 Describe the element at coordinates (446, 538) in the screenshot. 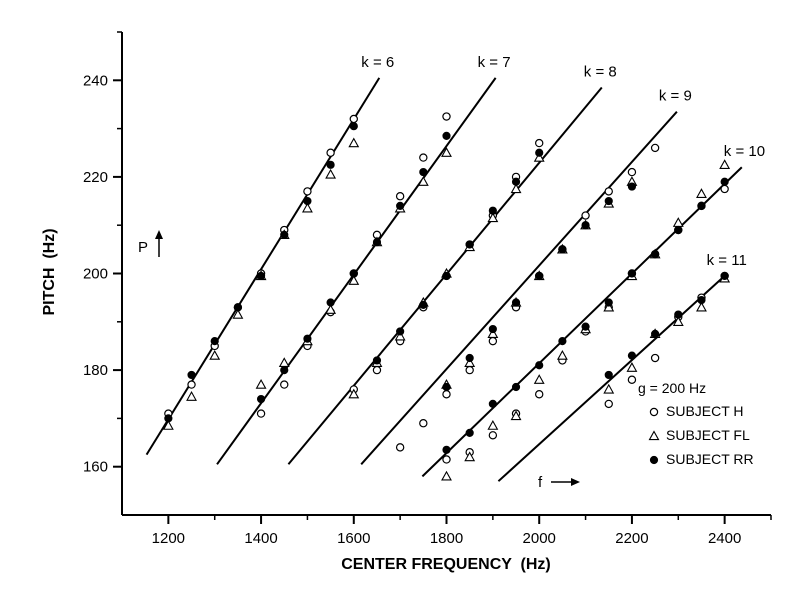

I see `x-tick-label: 1800` at that location.